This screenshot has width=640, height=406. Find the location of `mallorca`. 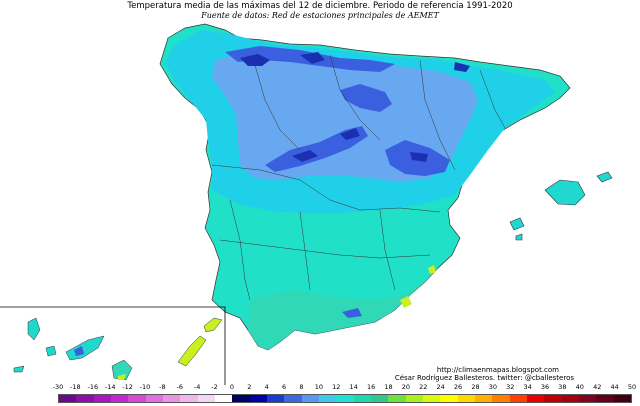

mallorca is located at coordinates (565, 192).